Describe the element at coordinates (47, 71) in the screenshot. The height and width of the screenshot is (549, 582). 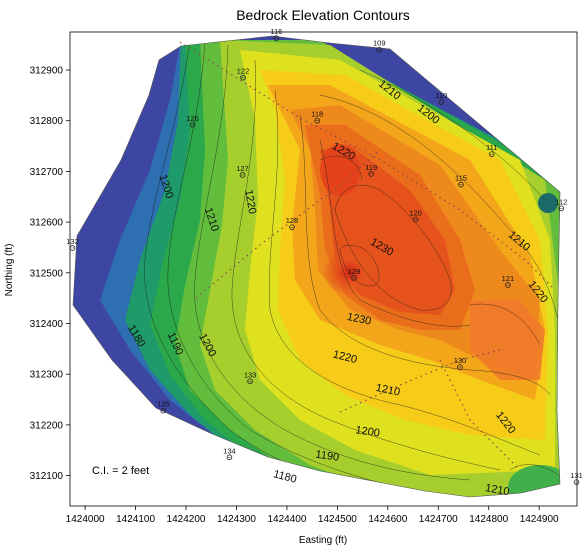
I see `y-tick-label: 312900` at that location.